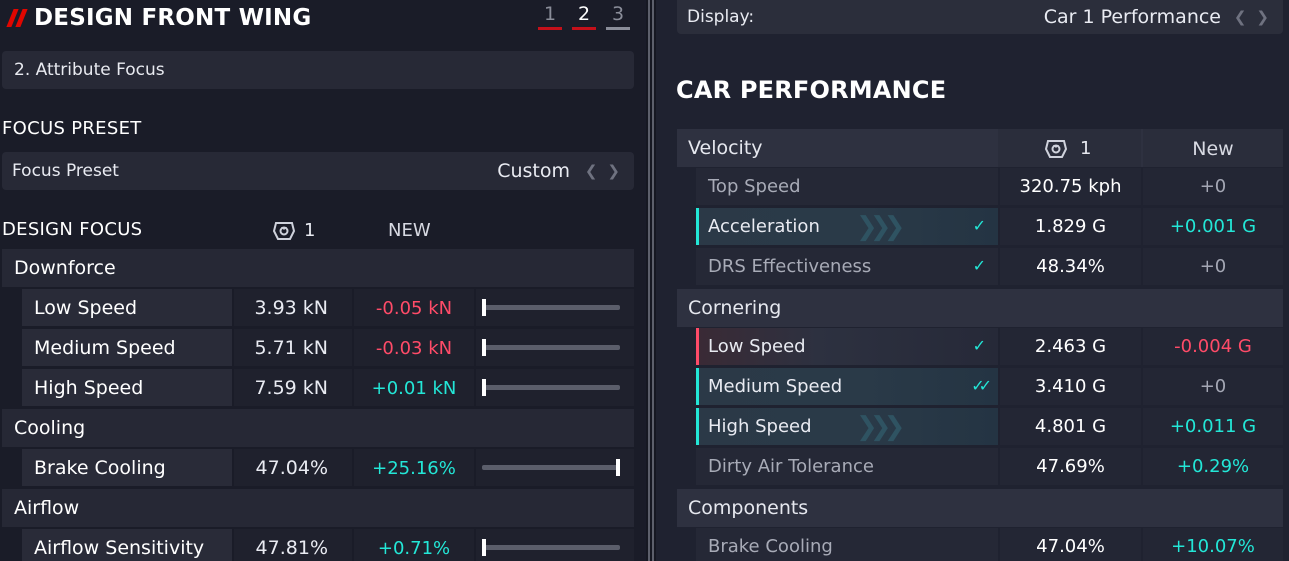 Image resolution: width=1289 pixels, height=561 pixels. What do you see at coordinates (989, 266) in the screenshot?
I see `perf-row: DRS Effectiveness ✓ 48.34% +0` at bounding box center [989, 266].